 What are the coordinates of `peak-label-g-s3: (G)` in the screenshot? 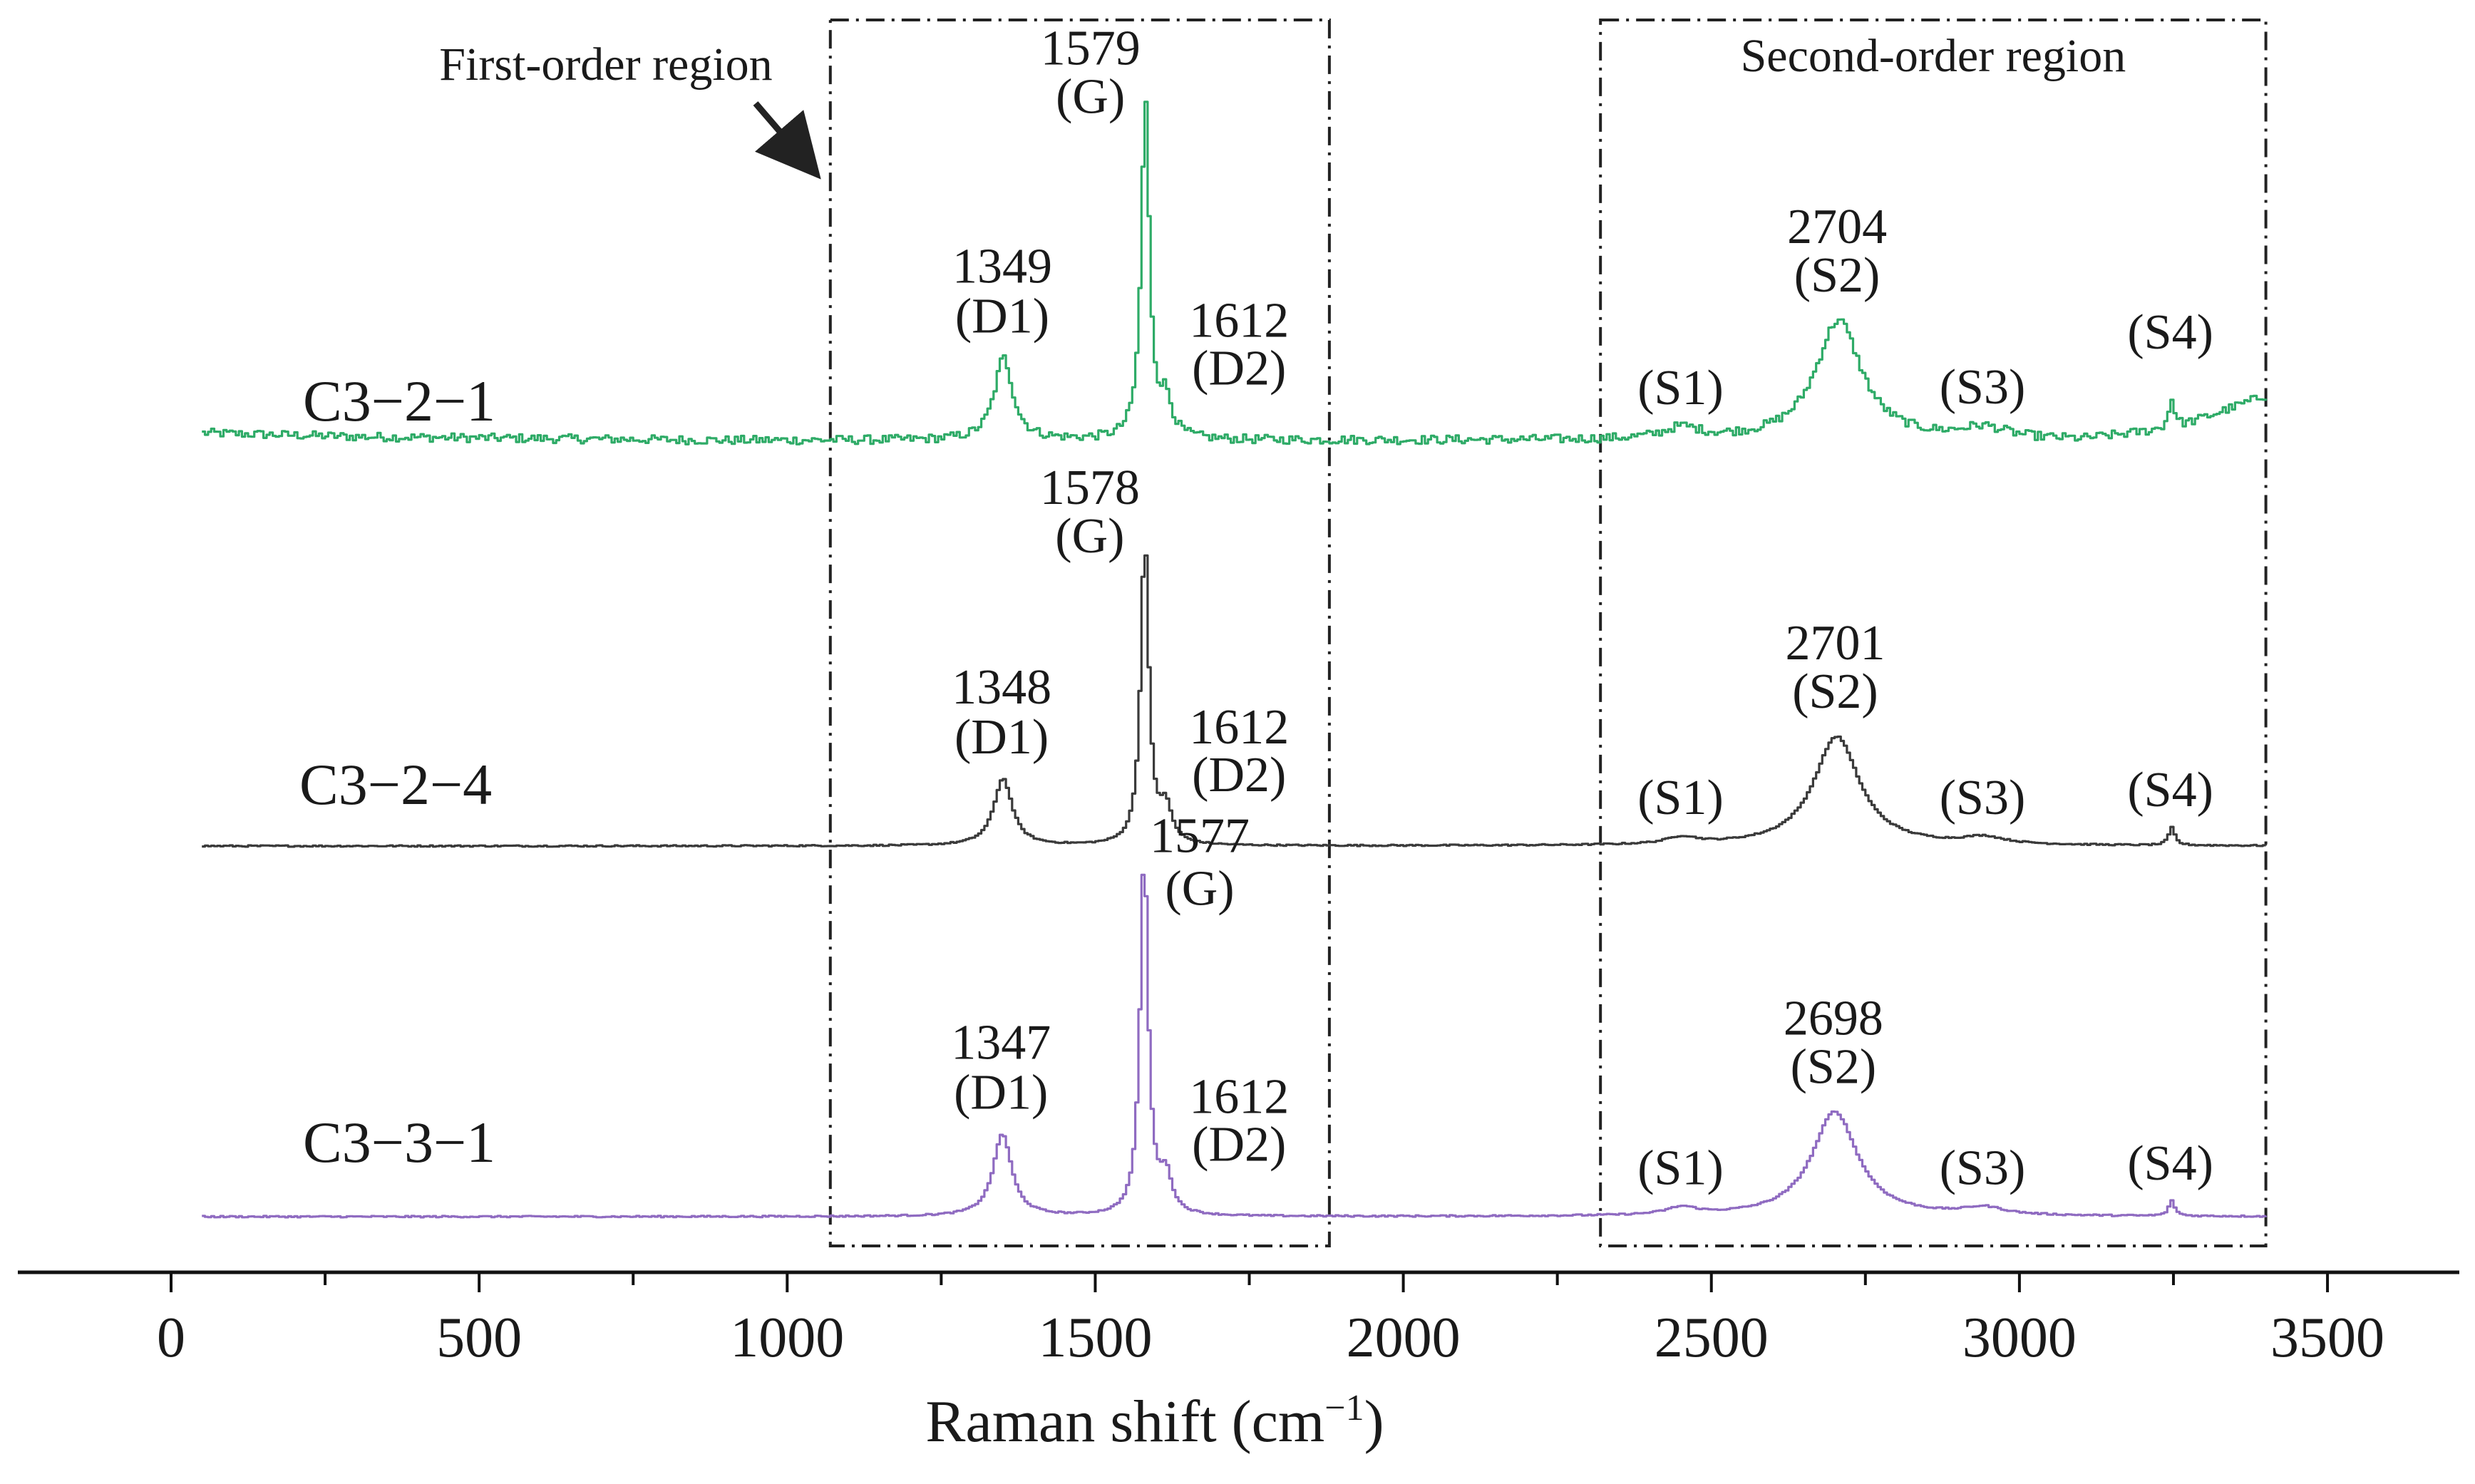 It's located at (1199, 889).